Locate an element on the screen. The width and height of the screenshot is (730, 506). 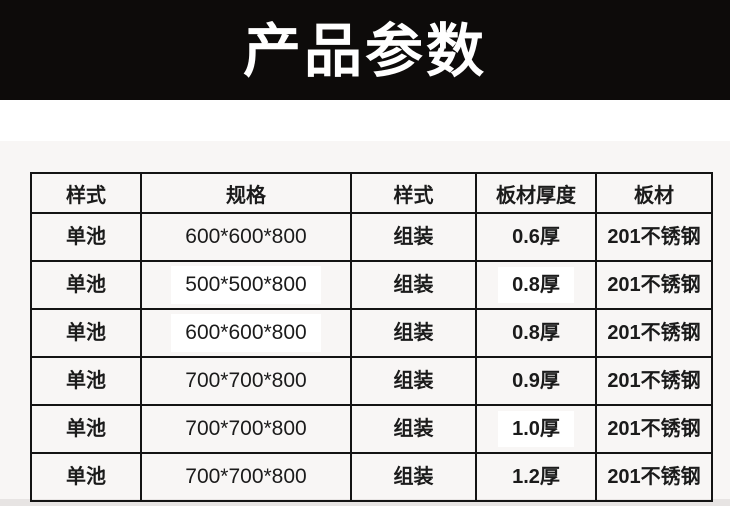
cell-text: 0.9厚 is located at coordinates (536, 381).